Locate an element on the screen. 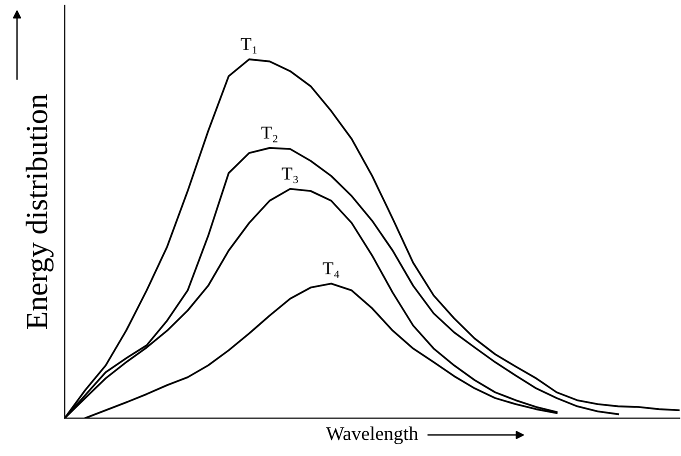 Image resolution: width=681 pixels, height=456 pixels. series-label: T₁ is located at coordinates (248, 46).